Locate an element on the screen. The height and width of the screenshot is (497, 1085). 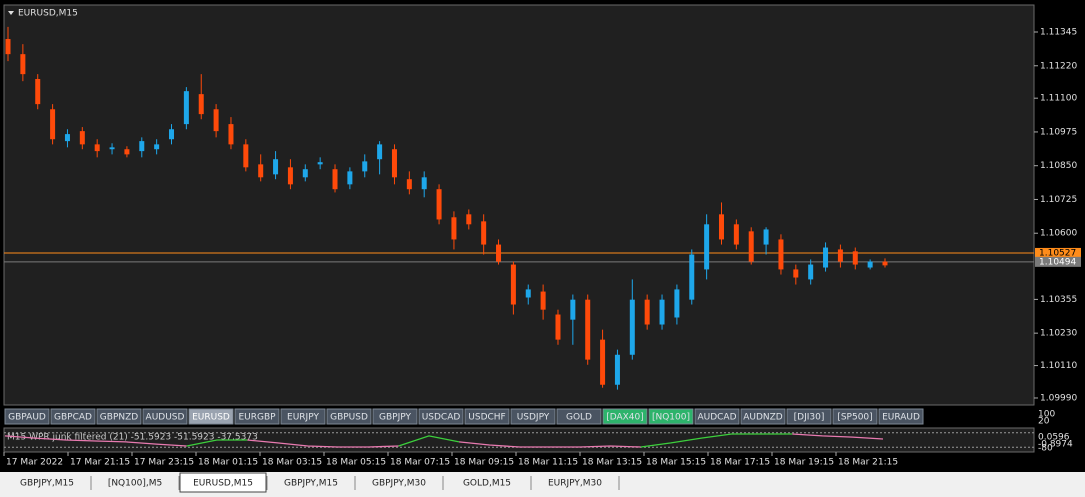
symbol-button-label: GBPJPY is located at coordinates (395, 418).